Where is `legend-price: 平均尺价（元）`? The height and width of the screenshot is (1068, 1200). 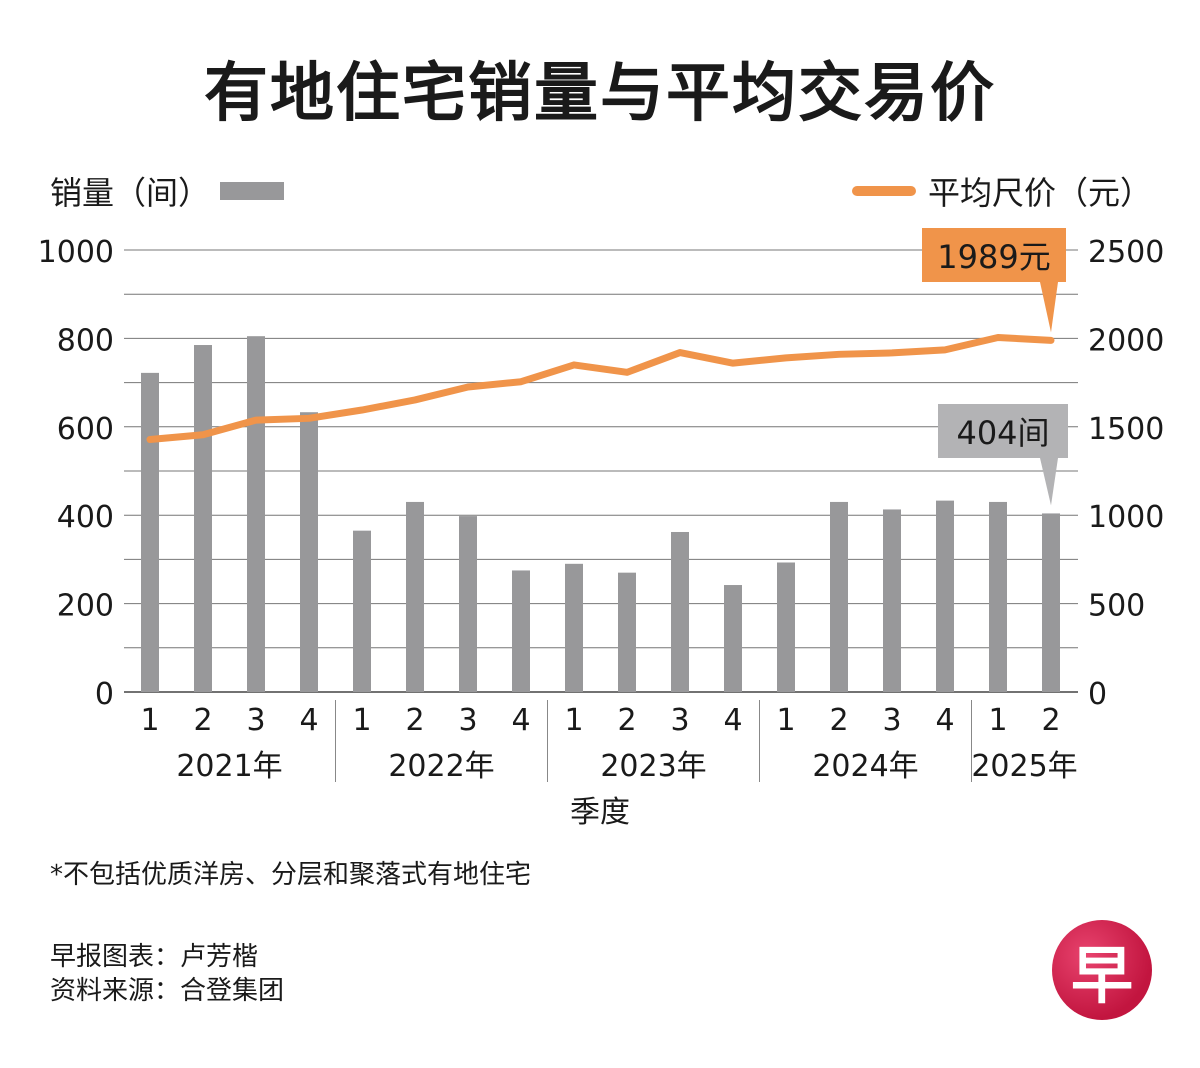
legend-price: 平均尺价（元） is located at coordinates (1001, 191).